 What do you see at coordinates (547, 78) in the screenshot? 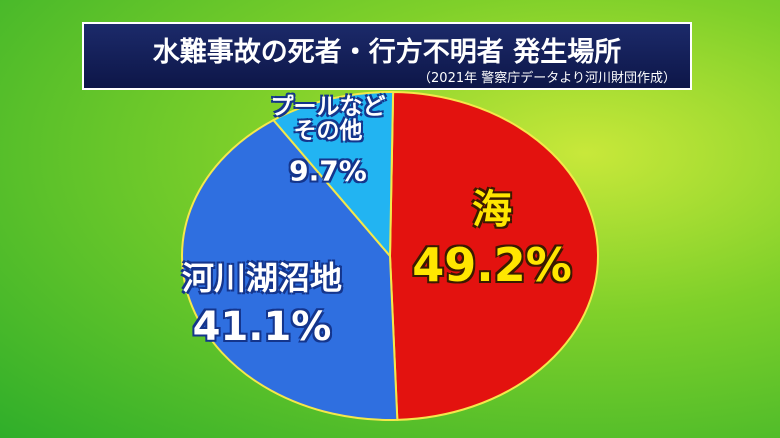
I see `chart-subtitle: （2021年 警察庁データより河川財団作成）` at bounding box center [547, 78].